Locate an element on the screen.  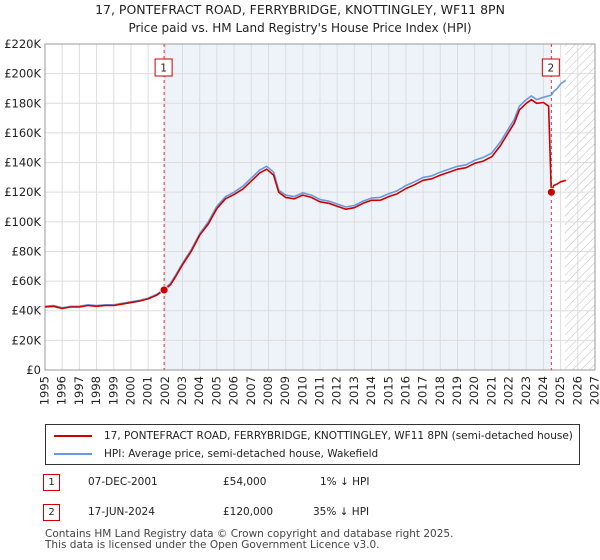
x-tick-label: 2002 is located at coordinates (165, 390).